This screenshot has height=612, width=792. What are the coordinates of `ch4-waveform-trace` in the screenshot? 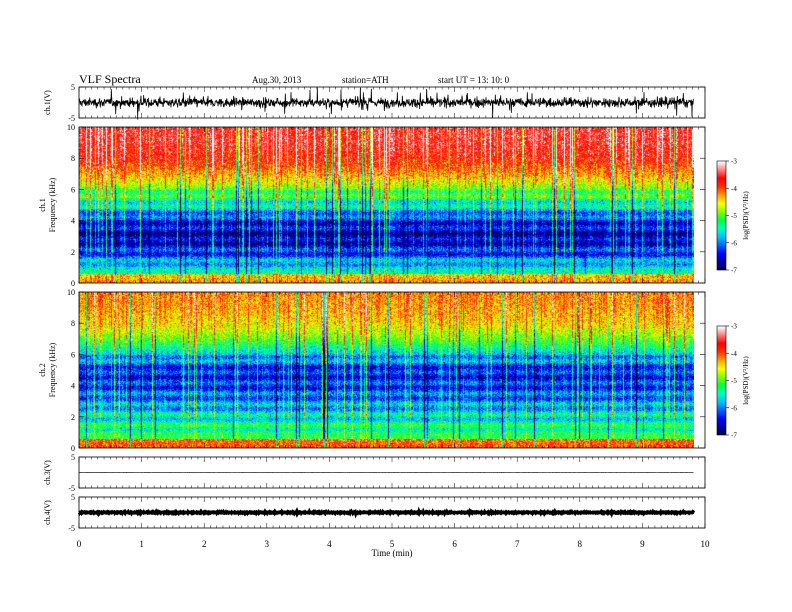 It's located at (386, 512).